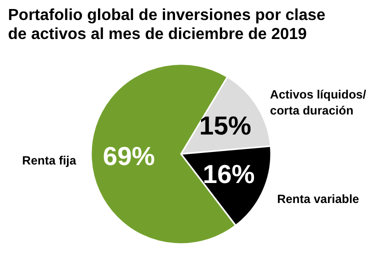 Image resolution: width=375 pixels, height=277 pixels. What do you see at coordinates (49, 160) in the screenshot?
I see `slice-label: Renta fija` at bounding box center [49, 160].